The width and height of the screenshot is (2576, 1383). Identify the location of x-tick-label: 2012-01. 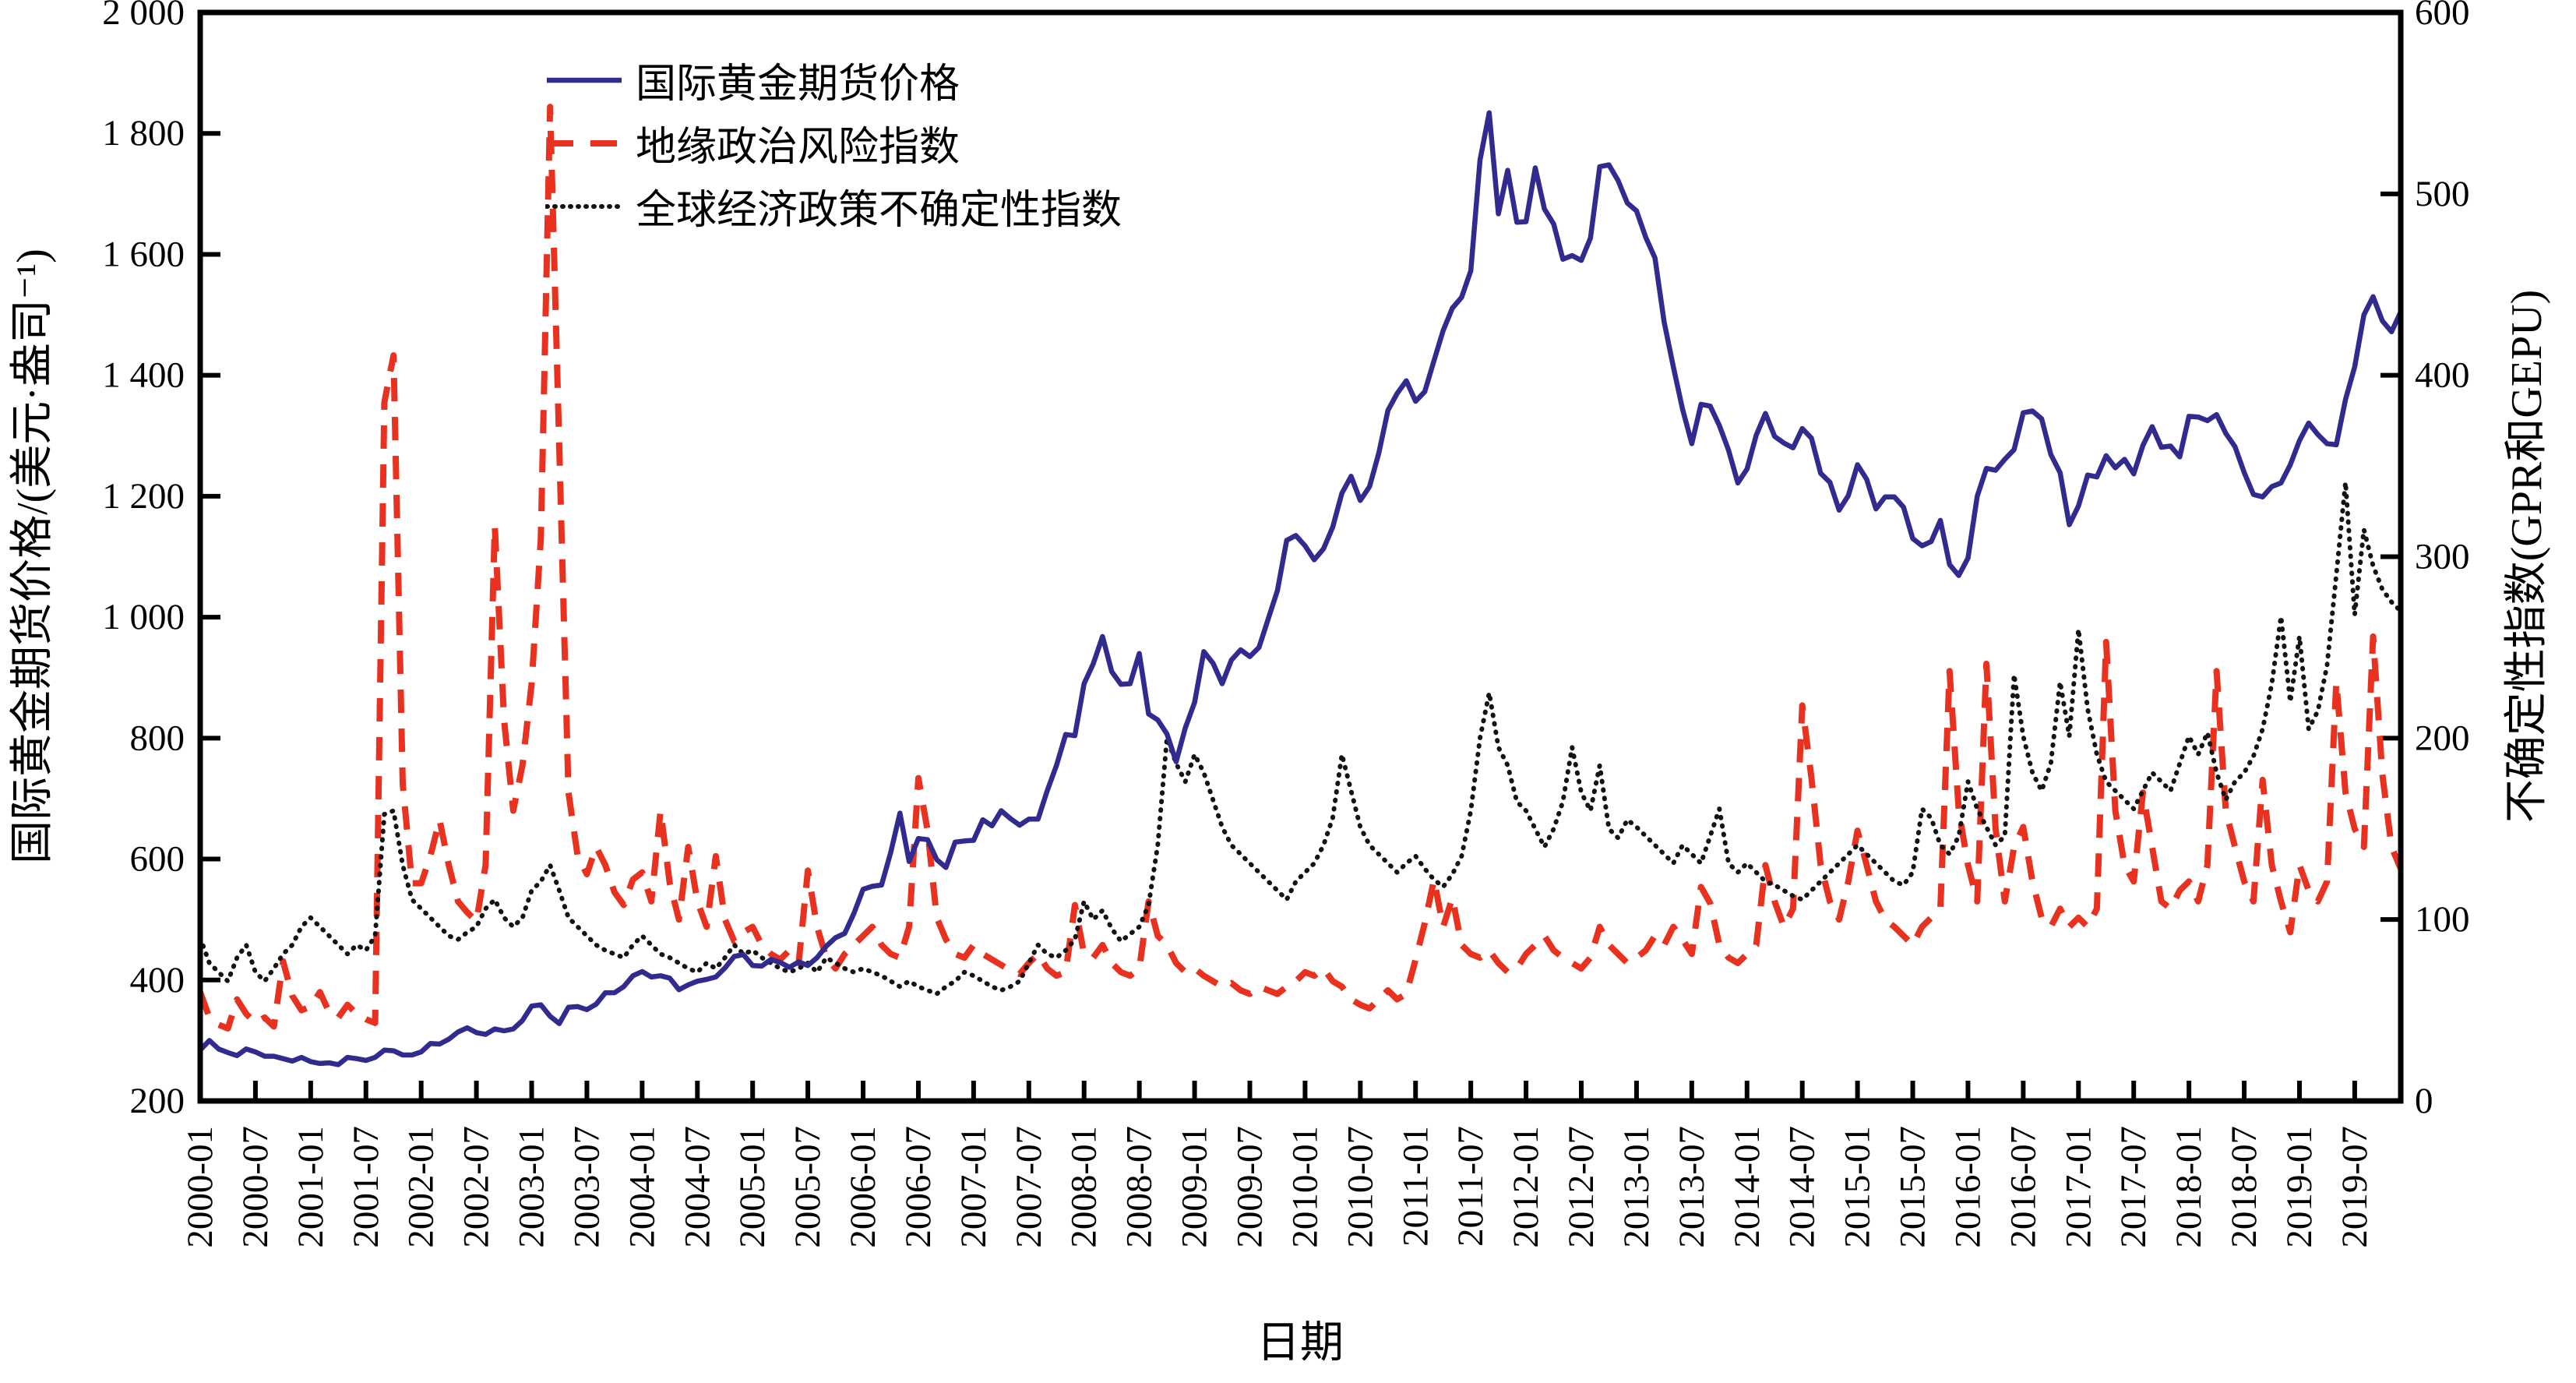
(1526, 1187).